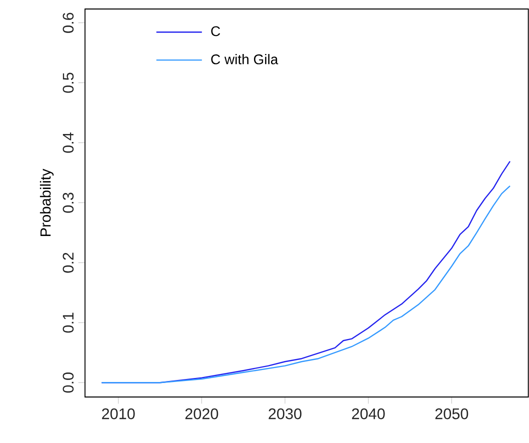 This screenshot has width=529, height=443. Describe the element at coordinates (68, 202) in the screenshot. I see `y-tick-label: 0.3` at that location.